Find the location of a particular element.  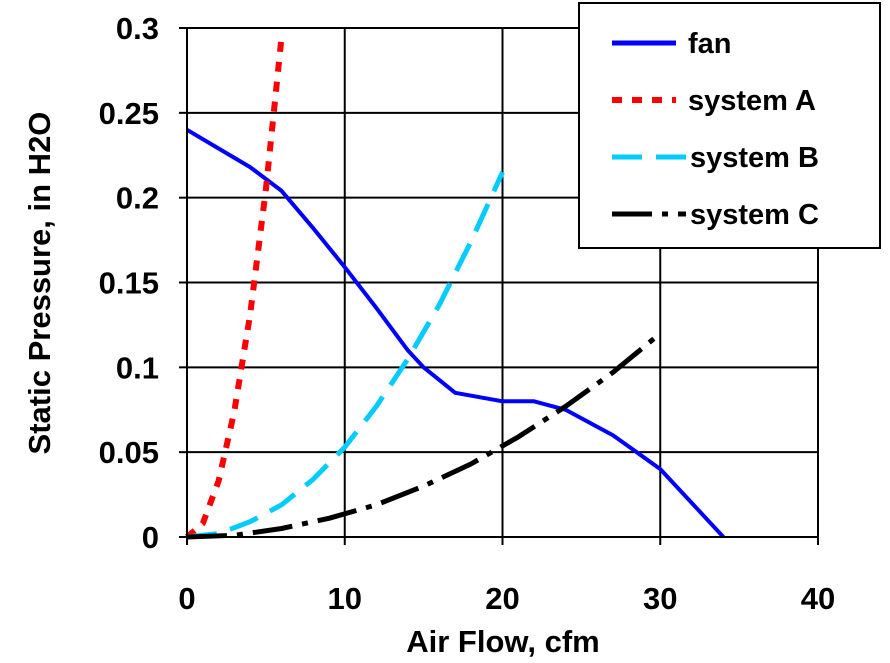

y-tick-label-0-25: 0.25 is located at coordinates (129, 113).